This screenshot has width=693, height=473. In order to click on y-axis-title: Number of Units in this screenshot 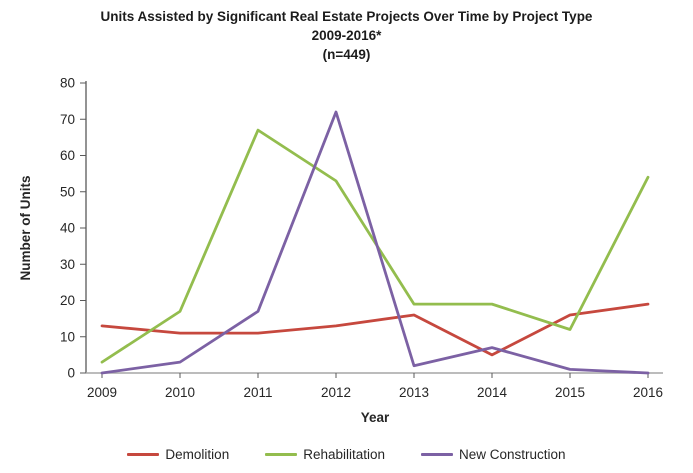, I will do `click(25, 227)`.